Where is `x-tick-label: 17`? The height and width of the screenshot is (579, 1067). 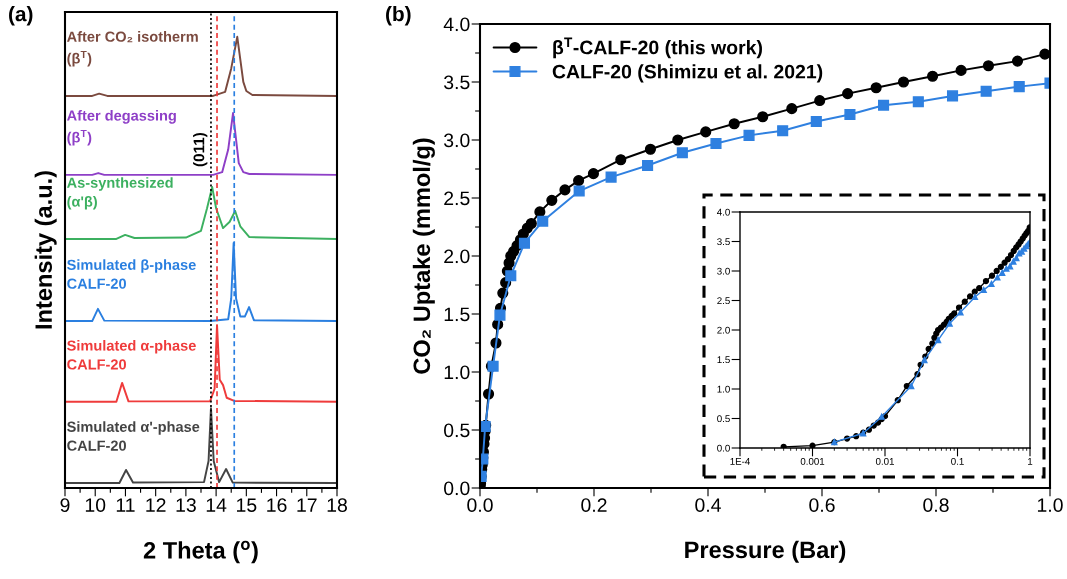 x-tick-label: 17 is located at coordinates (307, 505).